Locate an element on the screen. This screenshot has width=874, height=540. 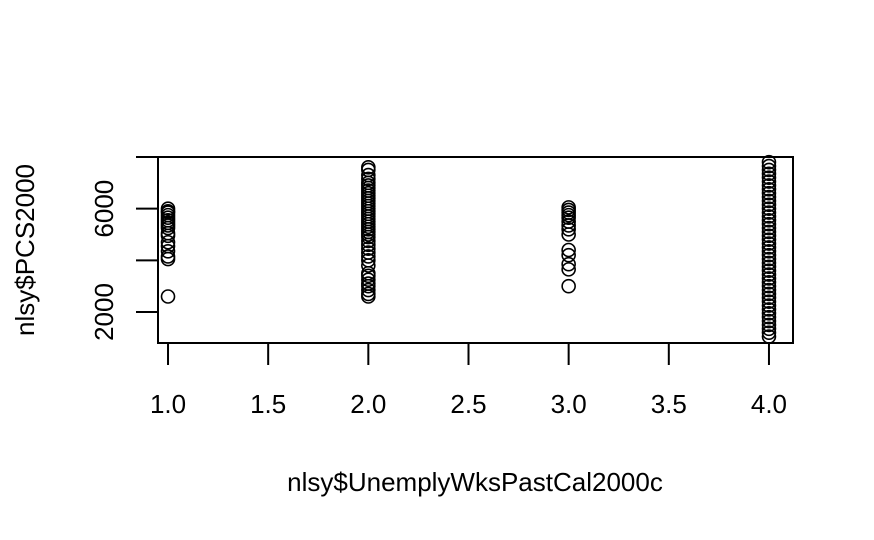
x-tick-label: 2.0 is located at coordinates (368, 404).